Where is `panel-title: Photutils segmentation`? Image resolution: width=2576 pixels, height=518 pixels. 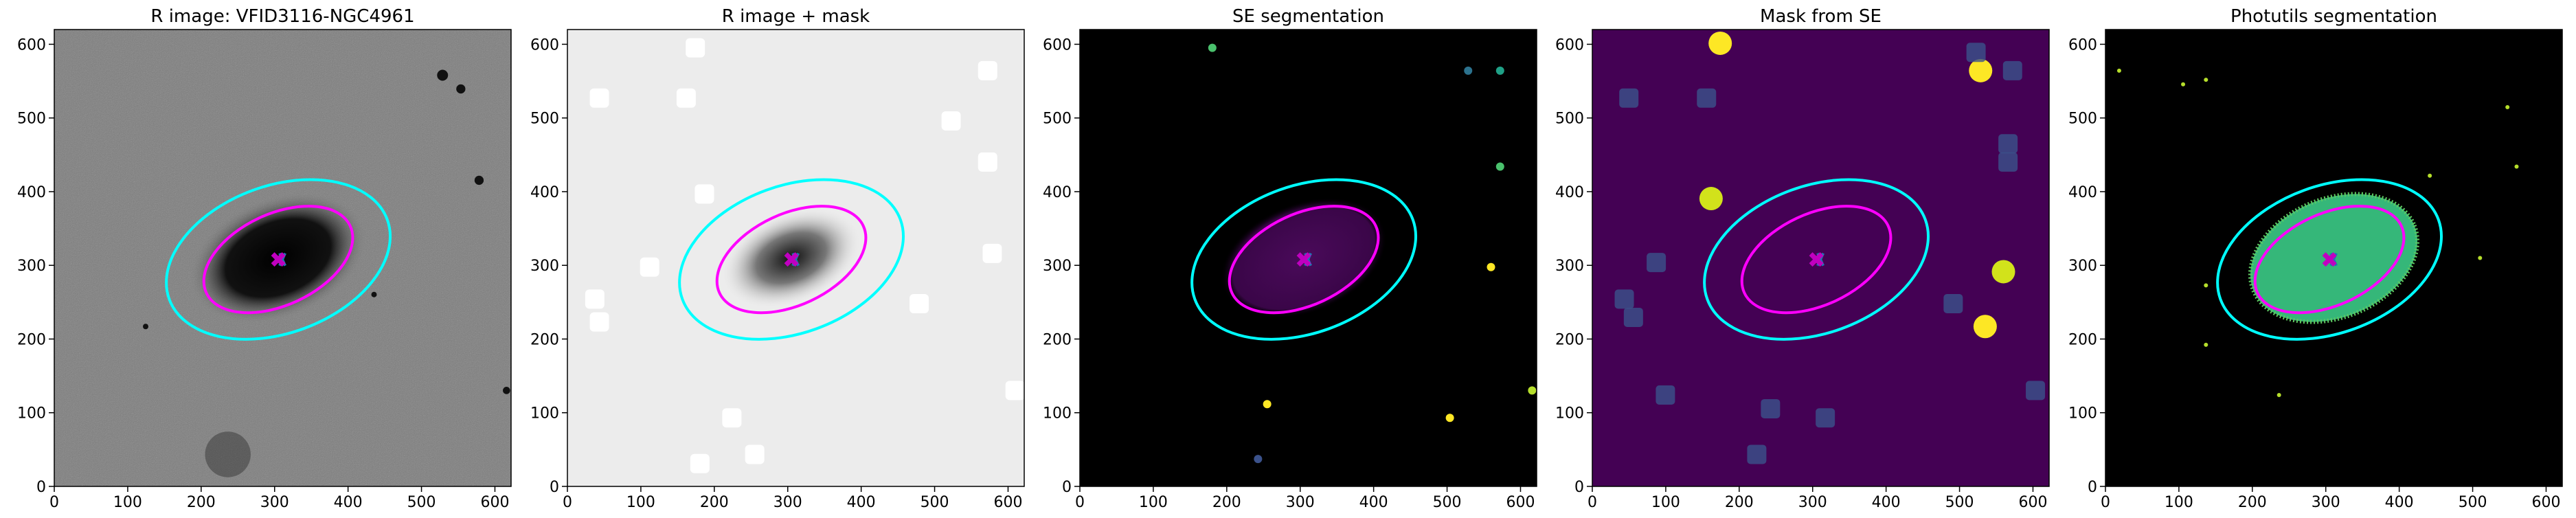
panel-title: Photutils segmentation is located at coordinates (2333, 16).